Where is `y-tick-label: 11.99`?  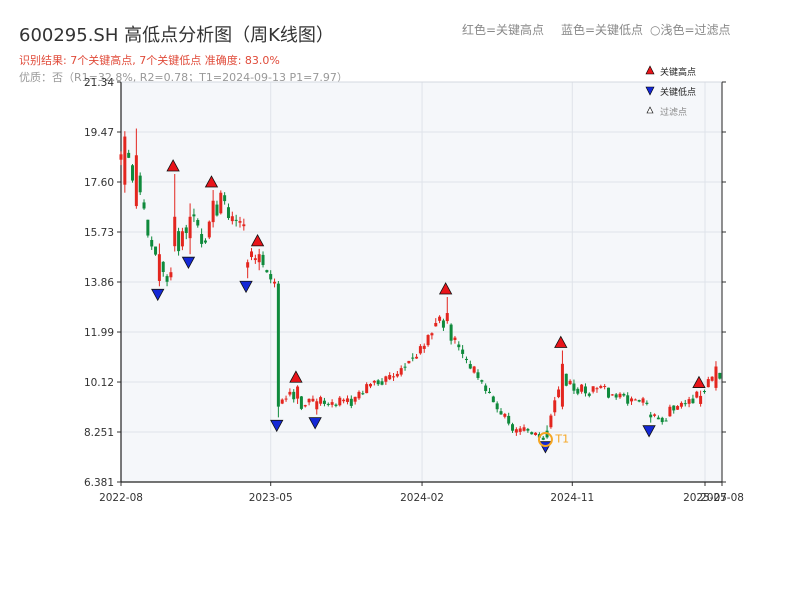
y-tick-label: 11.99 is located at coordinates (99, 333).